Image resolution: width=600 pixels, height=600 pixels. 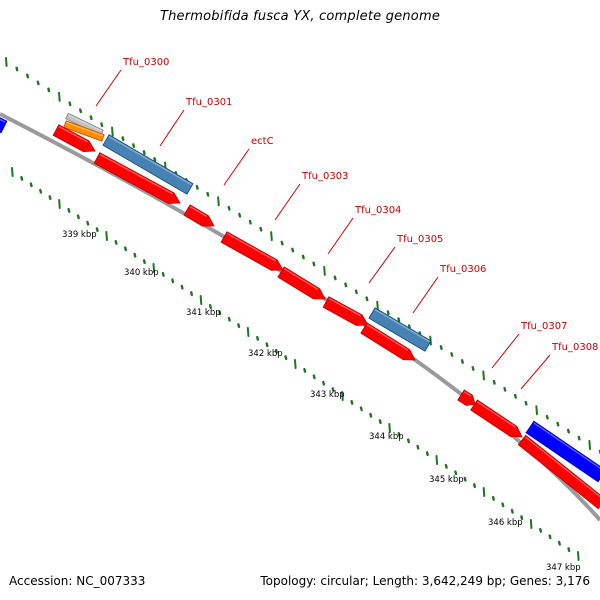 What do you see at coordinates (446, 480) in the screenshot?
I see `tick-label: 345 kbp` at bounding box center [446, 480].